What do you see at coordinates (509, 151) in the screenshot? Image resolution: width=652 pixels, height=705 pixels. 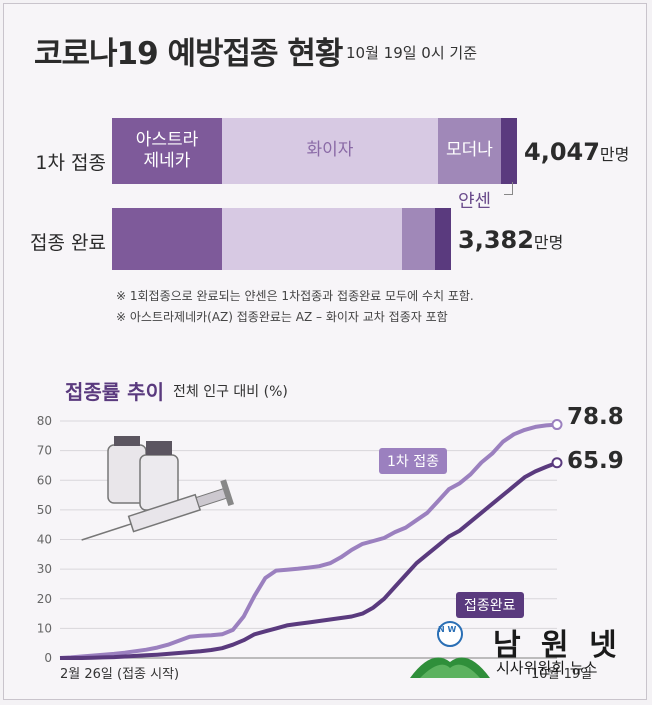 I see `segment-janssen` at bounding box center [509, 151].